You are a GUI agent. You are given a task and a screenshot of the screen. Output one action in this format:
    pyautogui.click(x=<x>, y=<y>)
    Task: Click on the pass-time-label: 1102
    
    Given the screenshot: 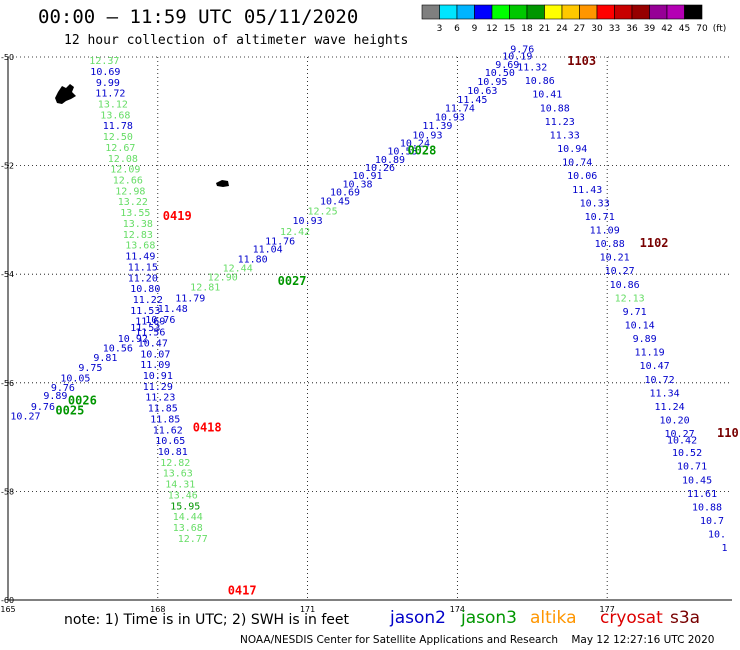 What is the action you would take?
    pyautogui.click(x=654, y=243)
    